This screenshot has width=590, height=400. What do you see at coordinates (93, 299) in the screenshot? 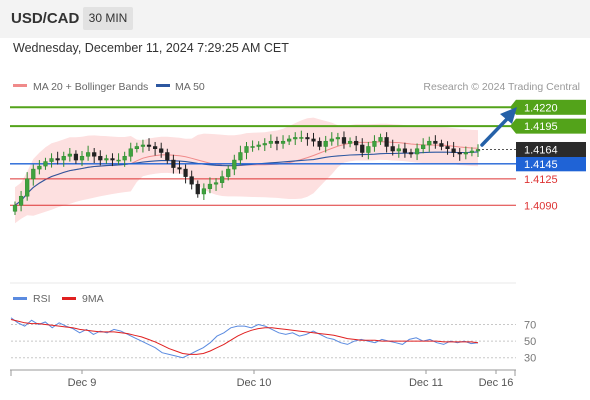
I see `legend-9ma-label: 9MA` at bounding box center [93, 299].